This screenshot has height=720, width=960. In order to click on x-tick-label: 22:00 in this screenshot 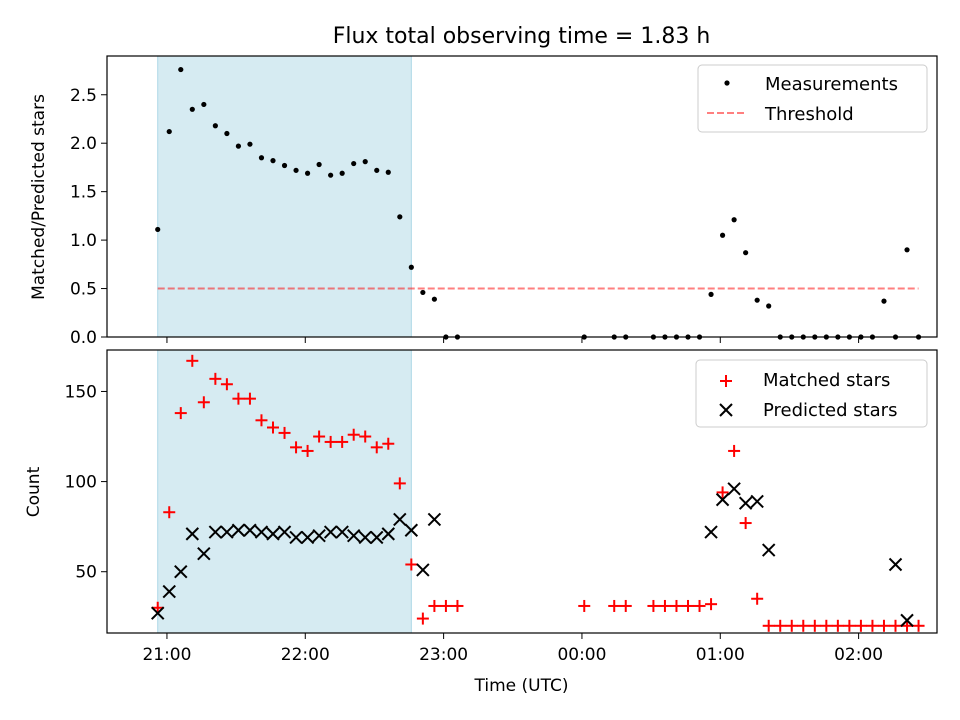, I will do `click(305, 655)`.